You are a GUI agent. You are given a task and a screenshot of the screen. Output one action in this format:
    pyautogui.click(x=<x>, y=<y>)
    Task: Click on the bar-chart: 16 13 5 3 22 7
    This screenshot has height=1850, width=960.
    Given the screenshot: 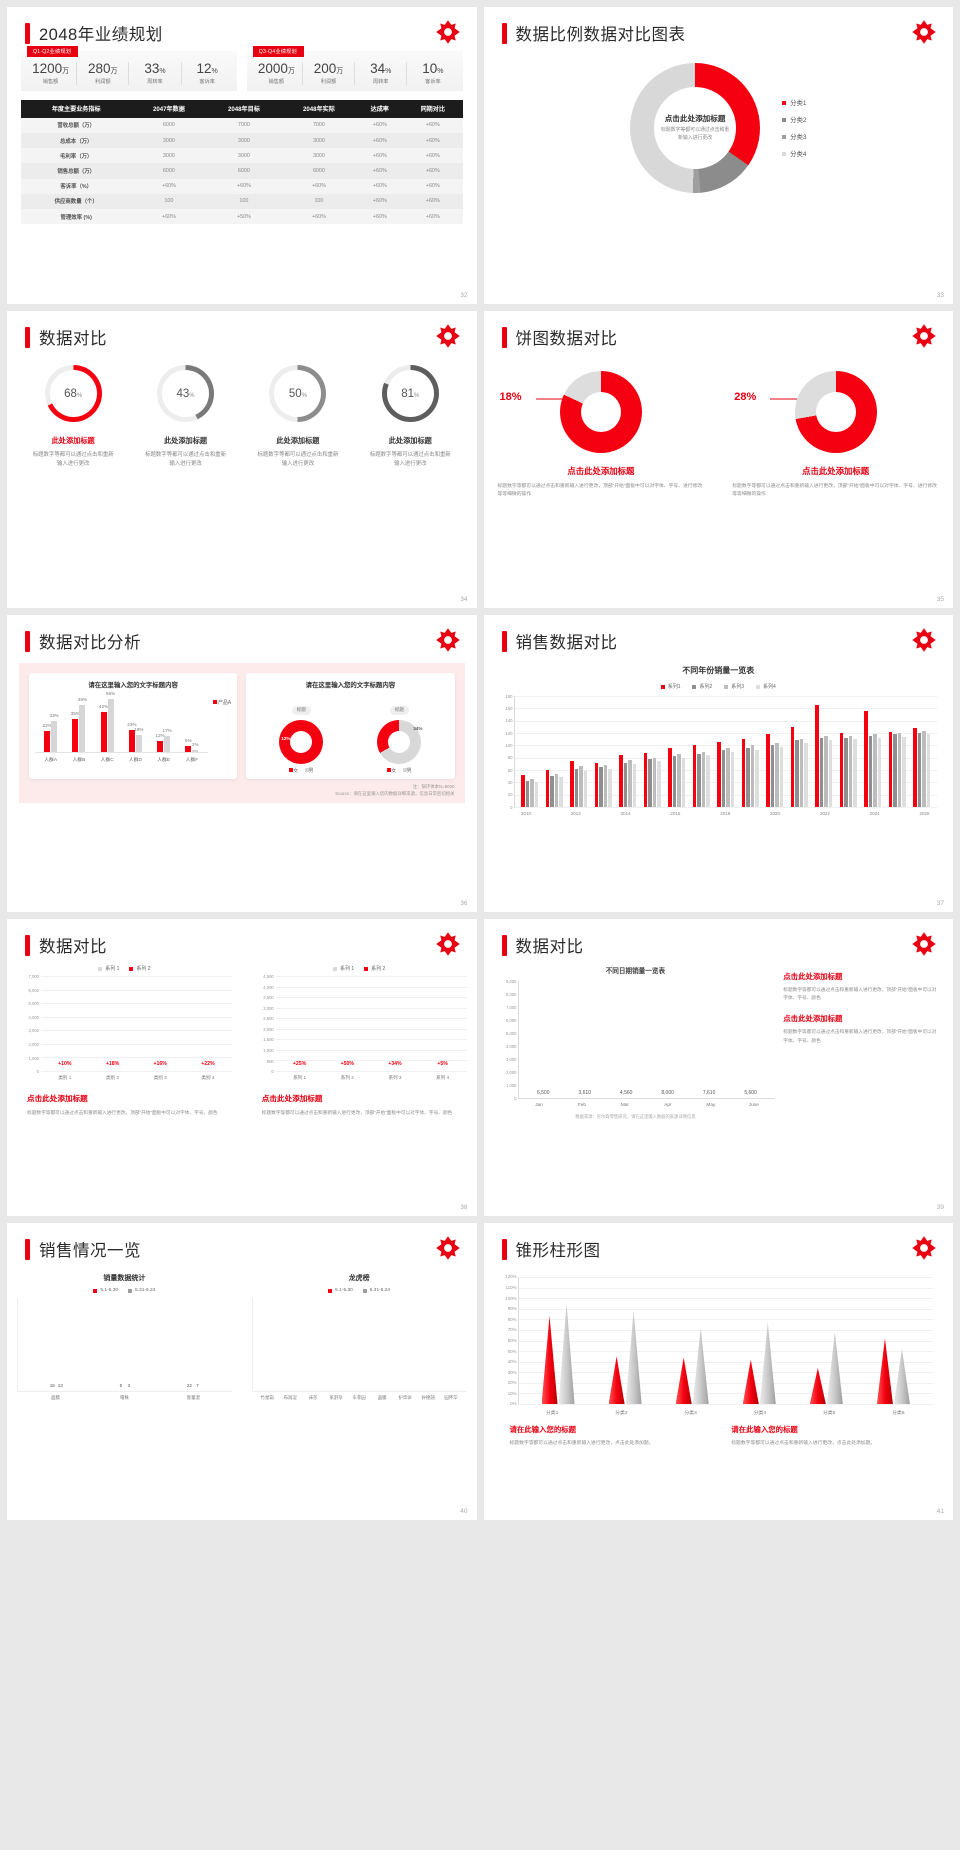 What is the action you would take?
    pyautogui.click(x=124, y=1345)
    